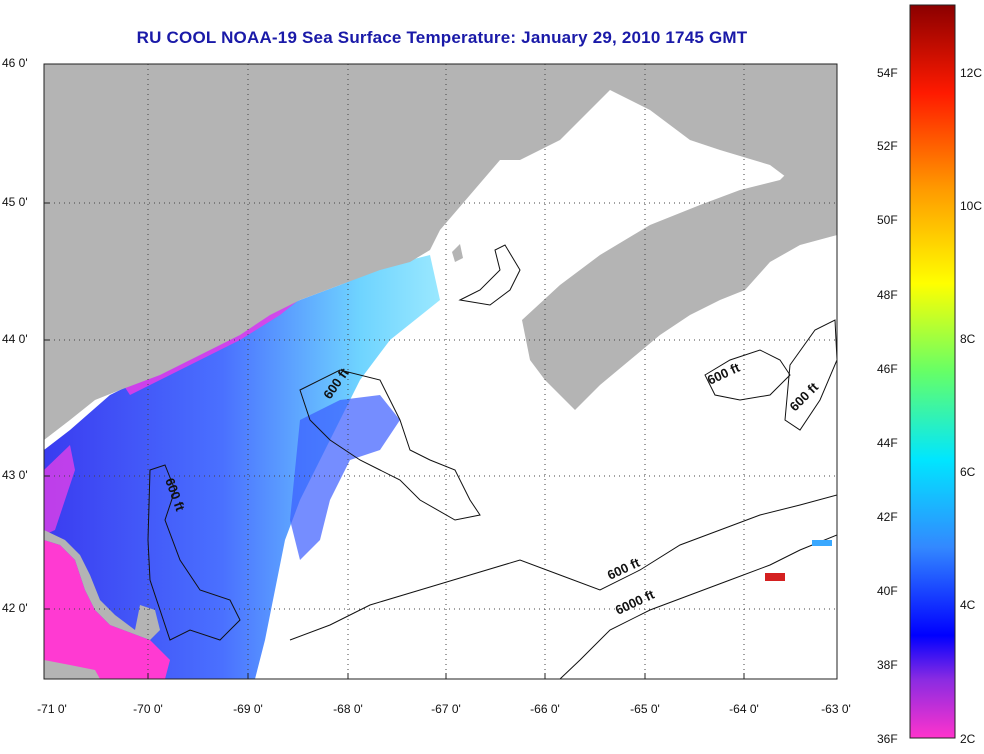 The height and width of the screenshot is (754, 984). Describe the element at coordinates (744, 709) in the screenshot. I see `lon-tick-label: -64 0'` at that location.